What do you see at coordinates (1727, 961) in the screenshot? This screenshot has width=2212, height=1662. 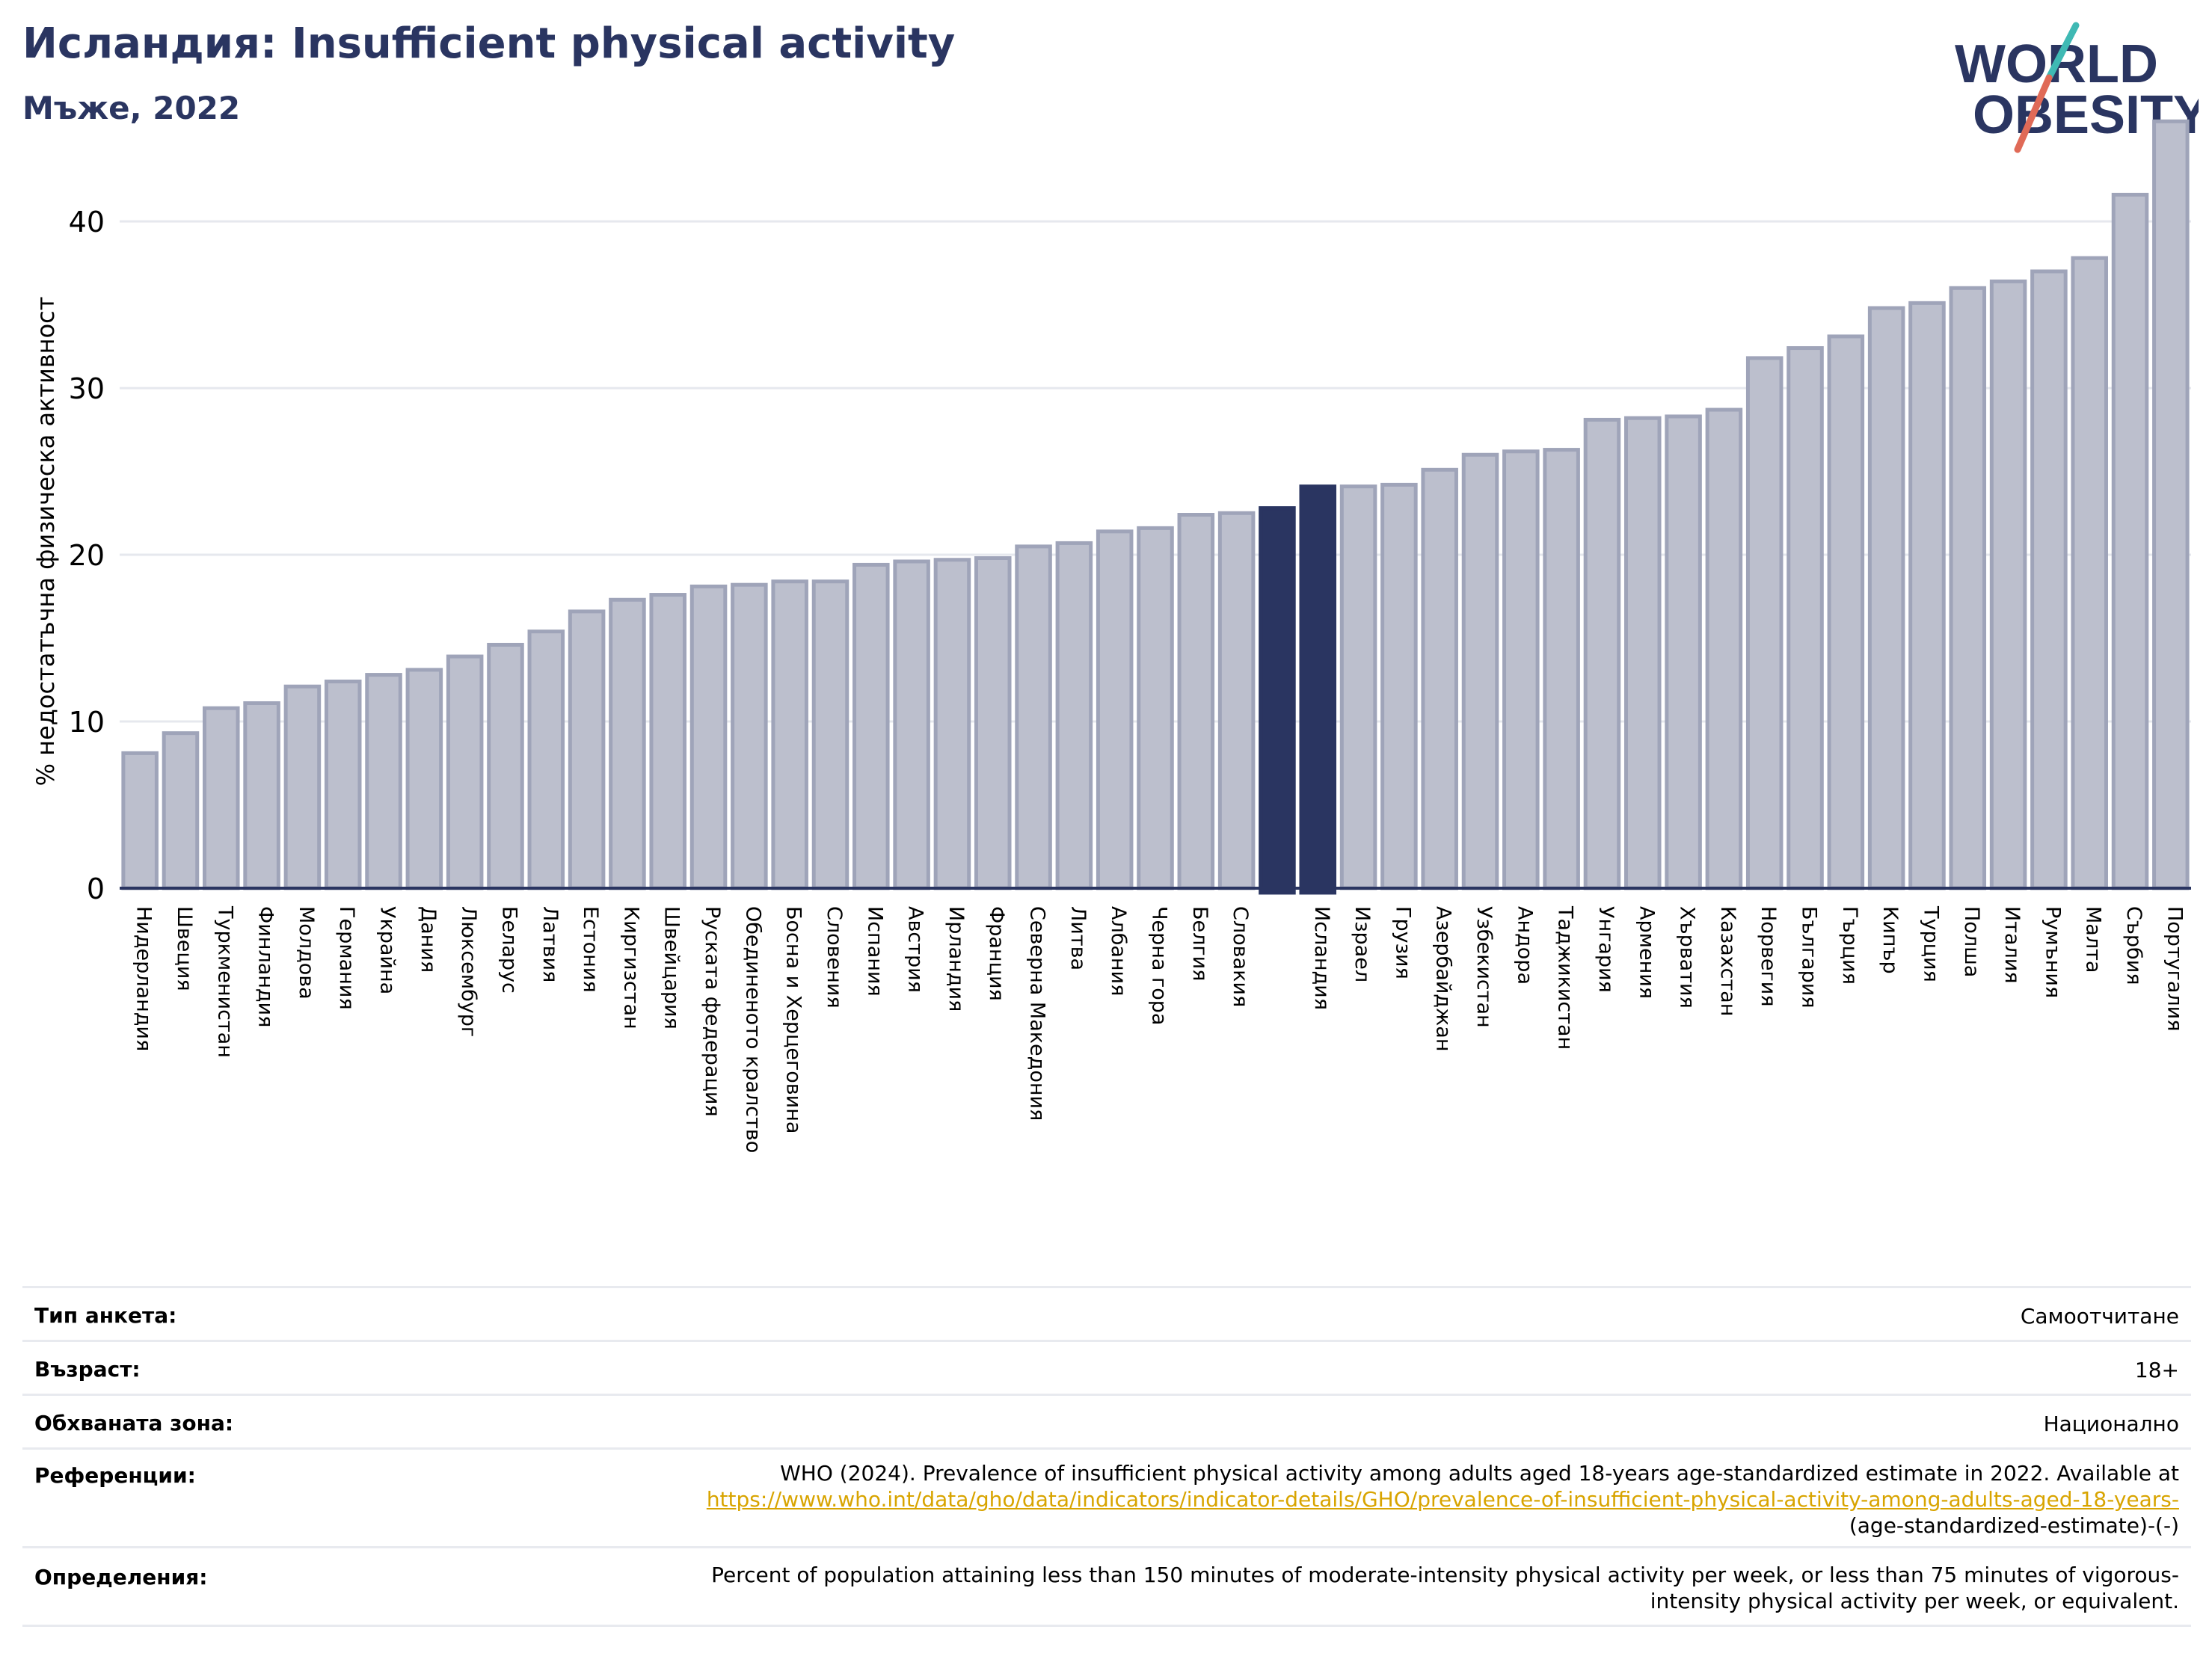 I see `category-label: Казахстан` at bounding box center [1727, 961].